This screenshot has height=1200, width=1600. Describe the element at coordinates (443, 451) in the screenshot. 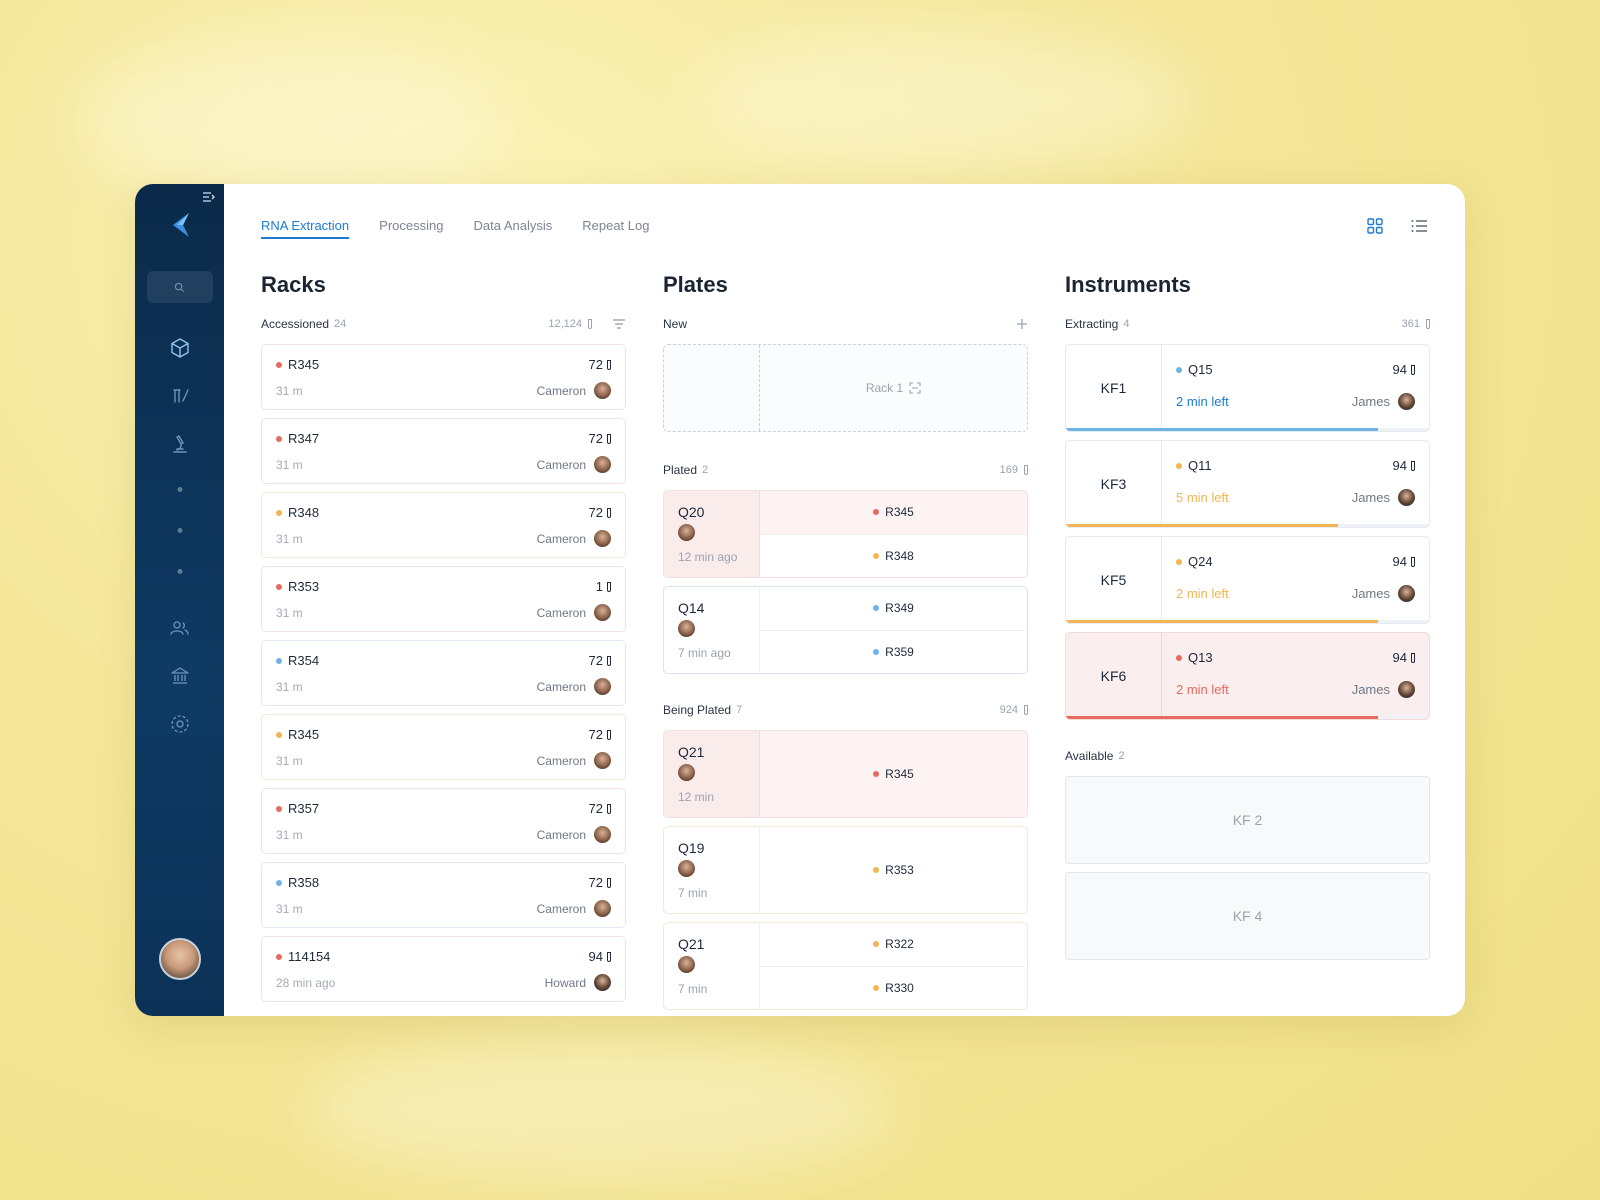

I see `rack-card: R347 72 31 m Cameron` at that location.